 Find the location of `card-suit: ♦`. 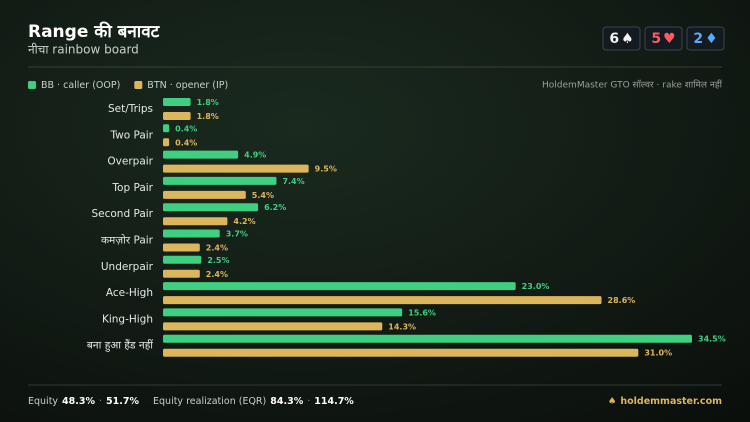

card-suit: ♦ is located at coordinates (711, 39).